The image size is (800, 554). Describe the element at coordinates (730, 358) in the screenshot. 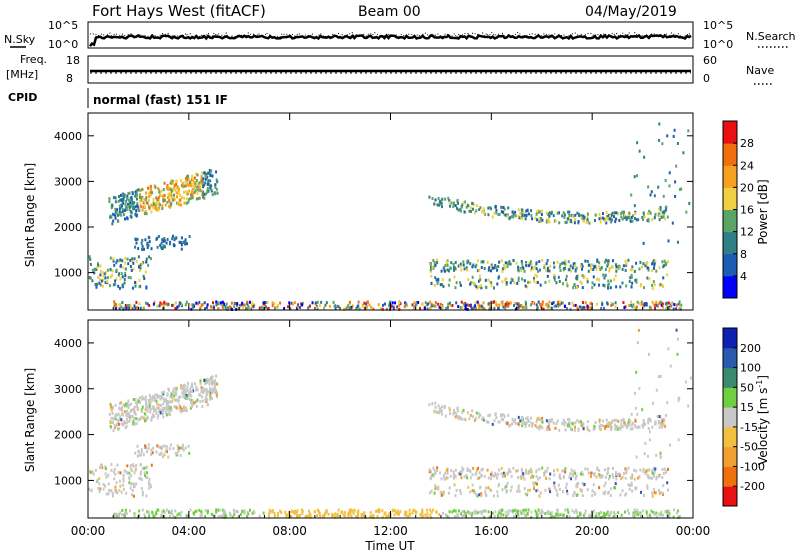

I see `colorbar-segment` at that location.